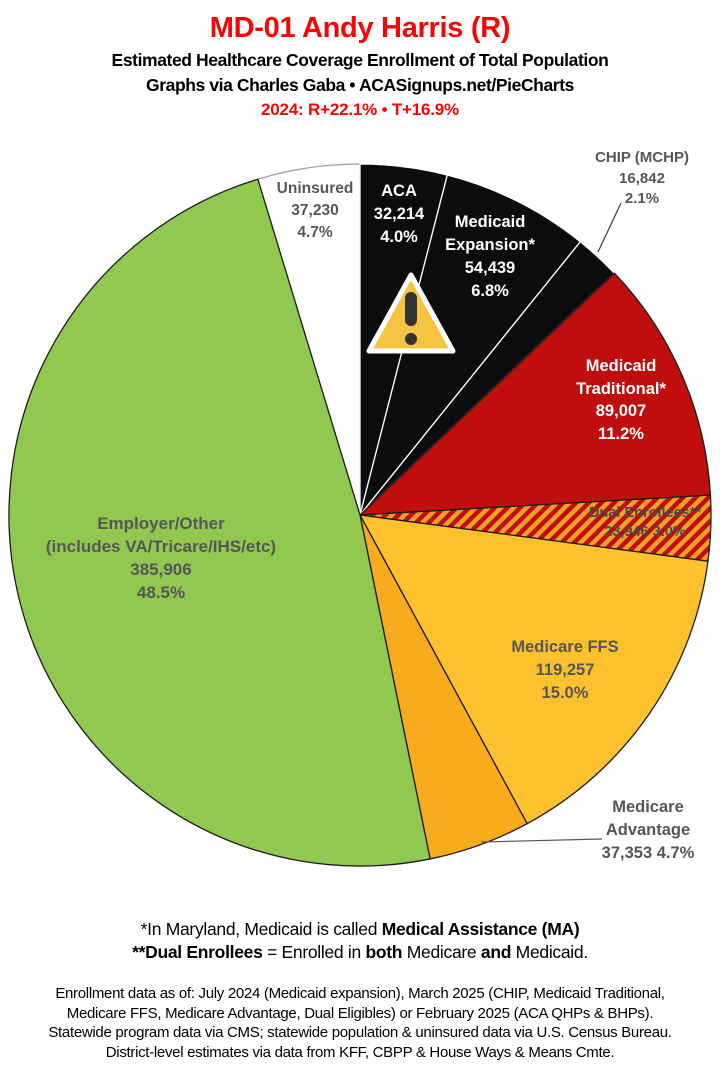  What do you see at coordinates (534, 669) in the screenshot?
I see `pie-slice-medicare-ffs` at bounding box center [534, 669].